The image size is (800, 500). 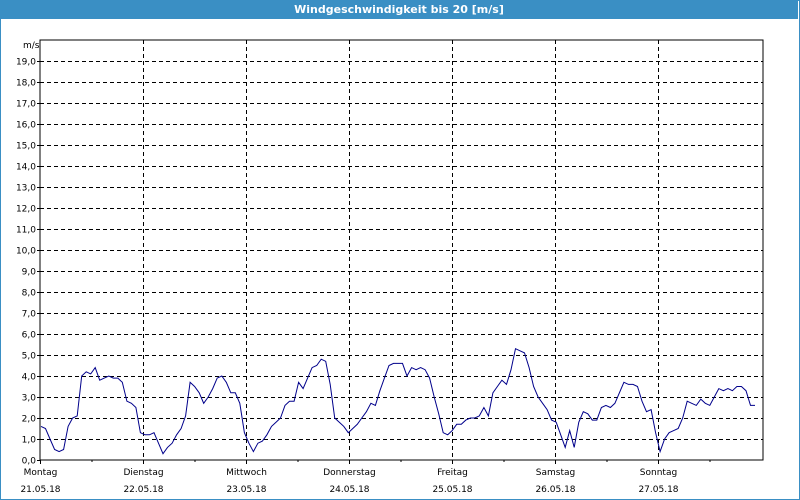 What do you see at coordinates (29, 378) in the screenshot?
I see `y-tick-label: 4,0` at bounding box center [29, 378].